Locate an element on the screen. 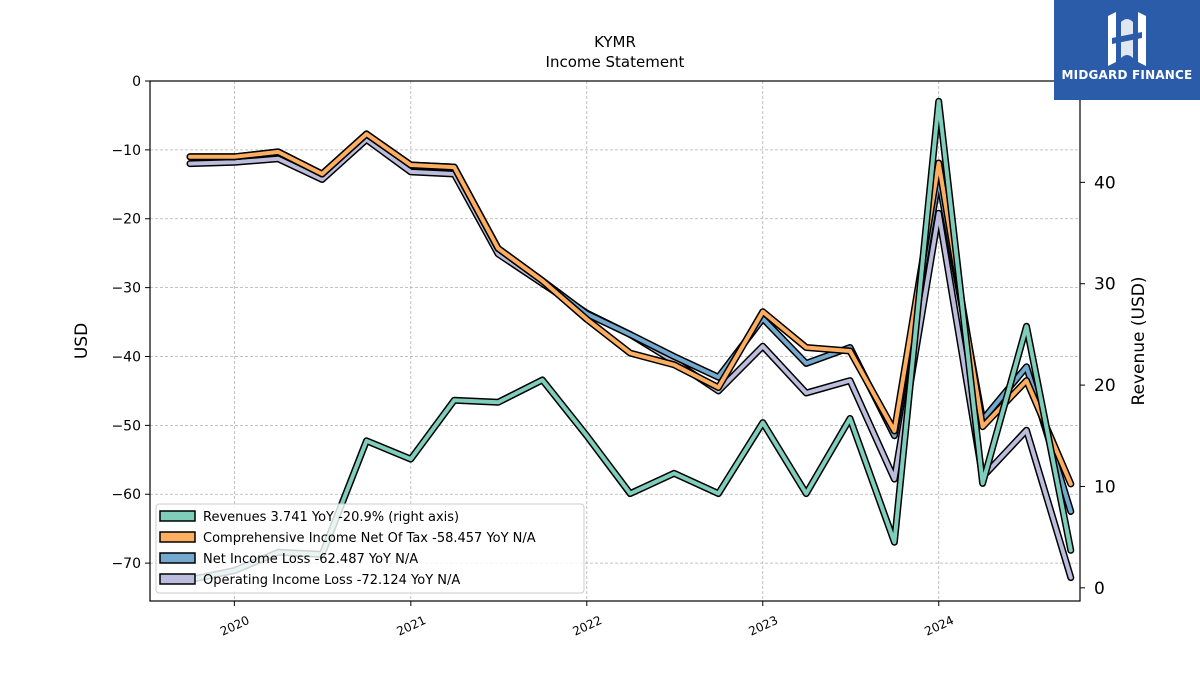 The image size is (1200, 675). right-tick-label: 20 is located at coordinates (1105, 386).